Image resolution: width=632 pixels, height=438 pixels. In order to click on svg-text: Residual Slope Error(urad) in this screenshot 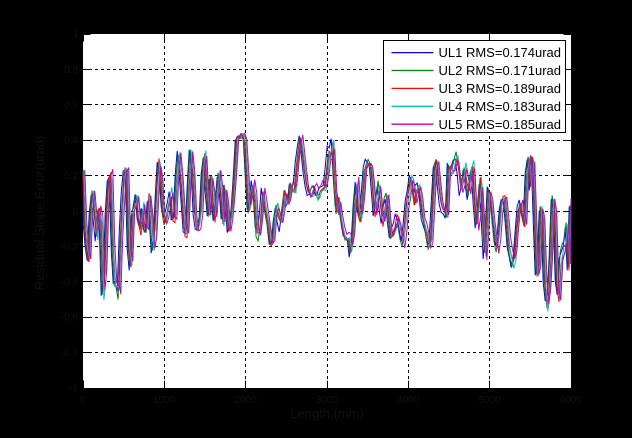, I will do `click(39, 213)`.